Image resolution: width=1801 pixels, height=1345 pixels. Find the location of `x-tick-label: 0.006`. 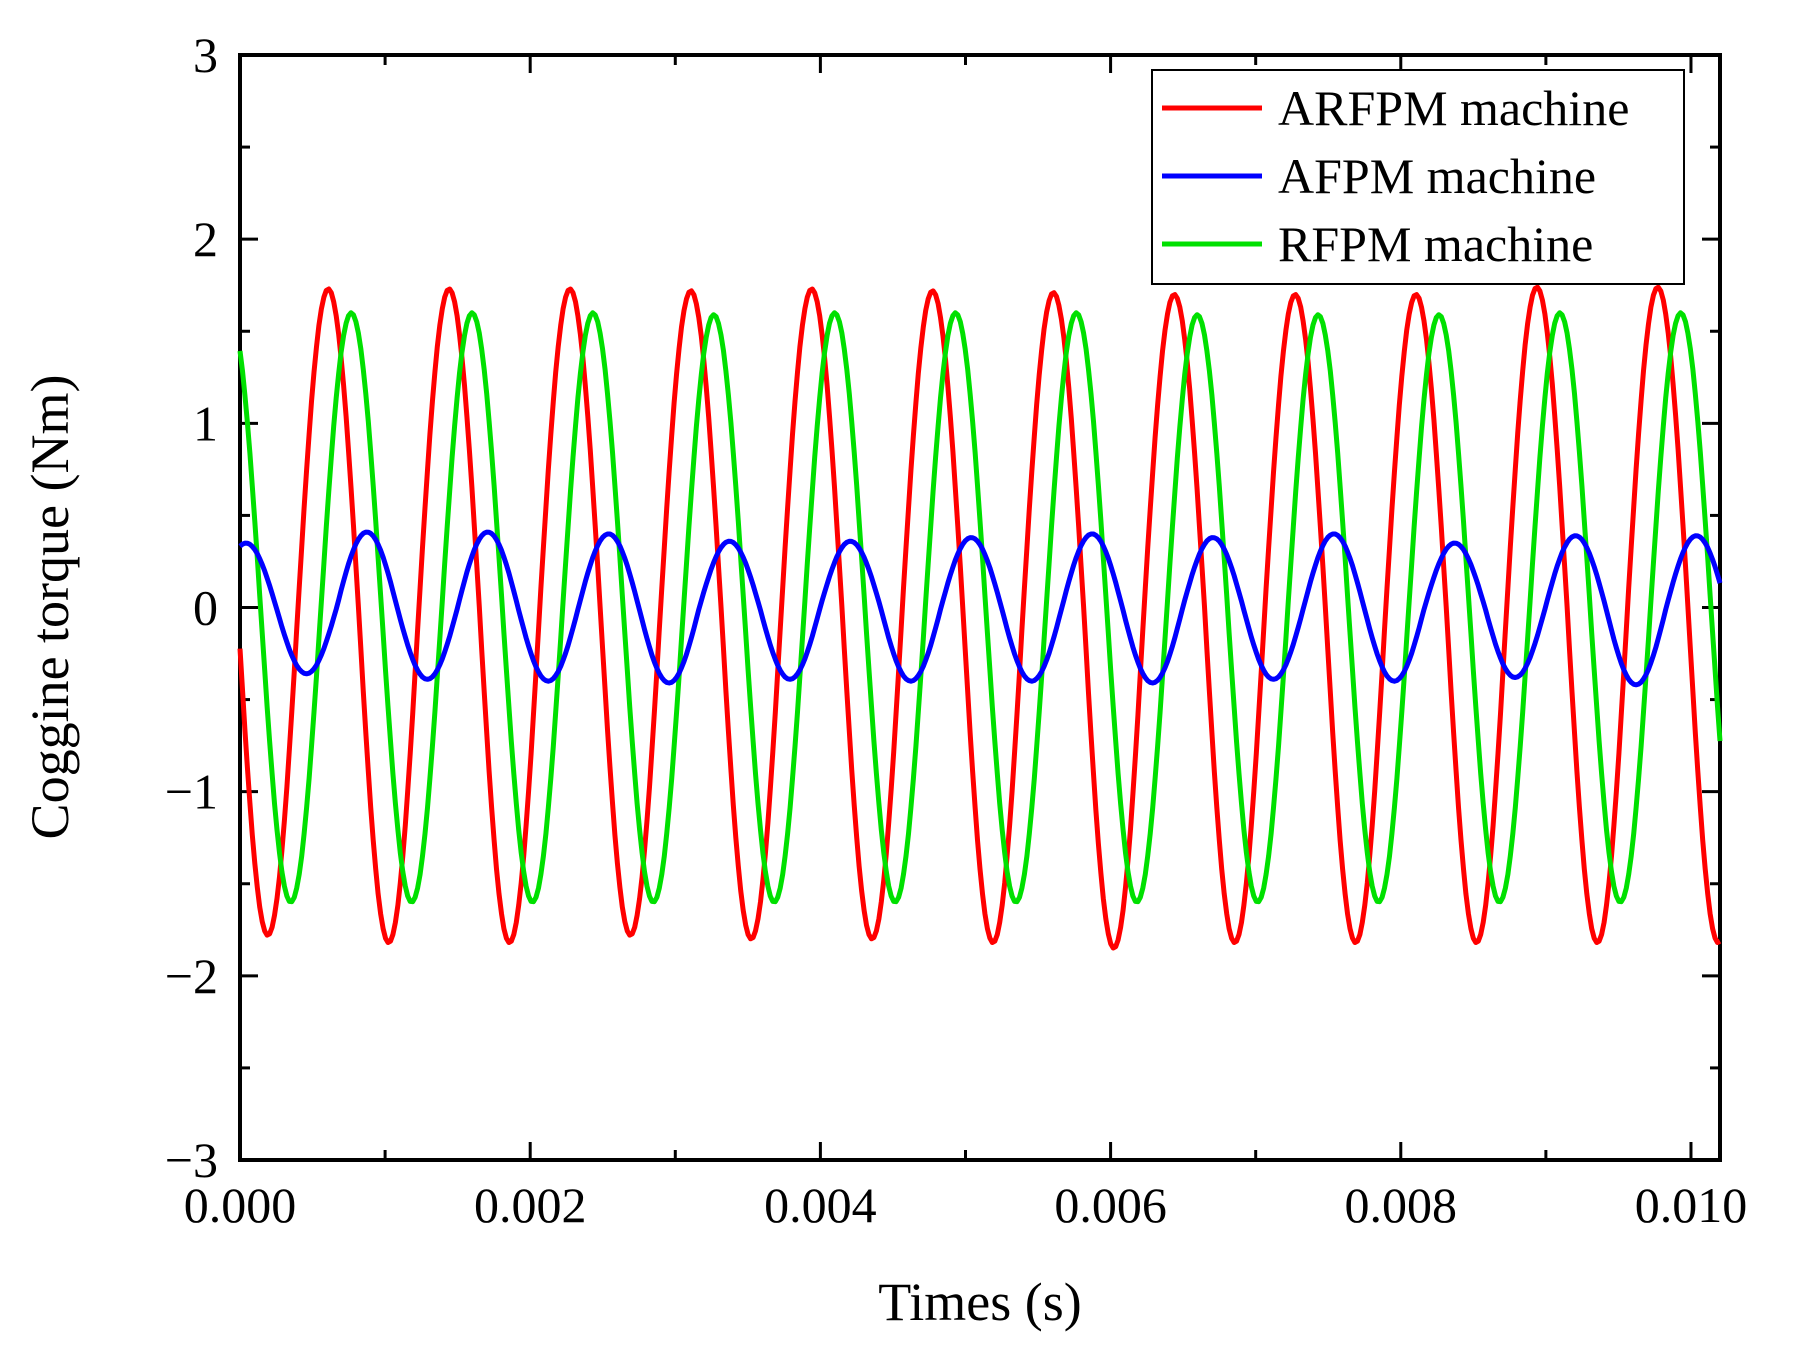

x-tick-label: 0.006 is located at coordinates (1110, 1205).